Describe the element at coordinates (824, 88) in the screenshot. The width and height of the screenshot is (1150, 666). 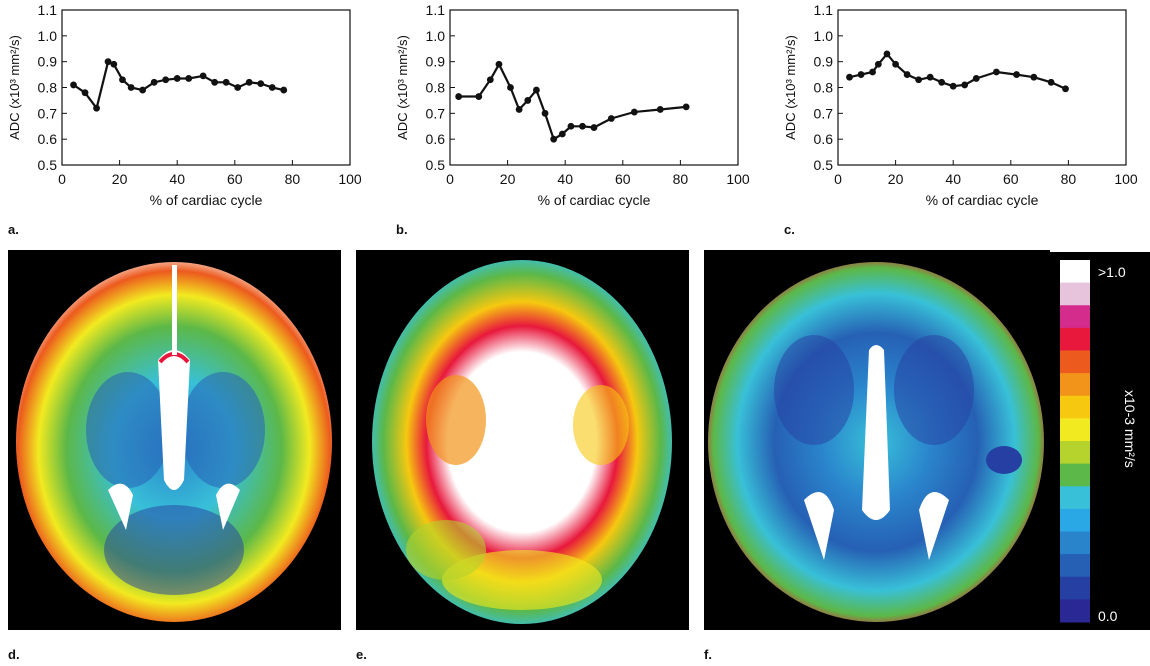
I see `chart-c-ytick-label: 0.8` at that location.